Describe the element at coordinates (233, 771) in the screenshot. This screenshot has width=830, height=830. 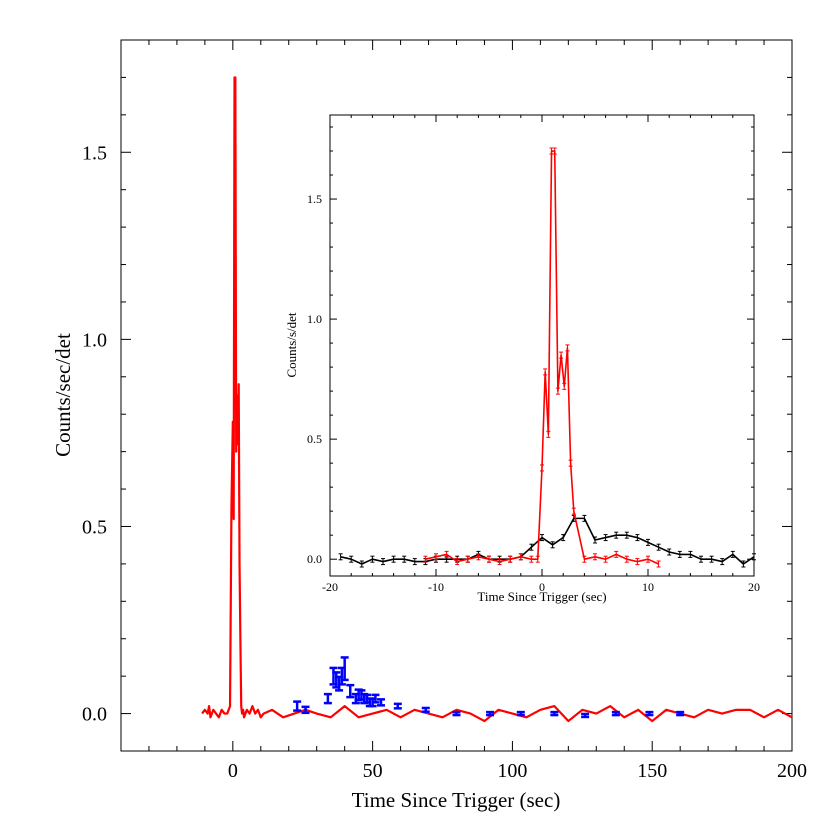
I see `main-x-tick-label: 0` at that location.